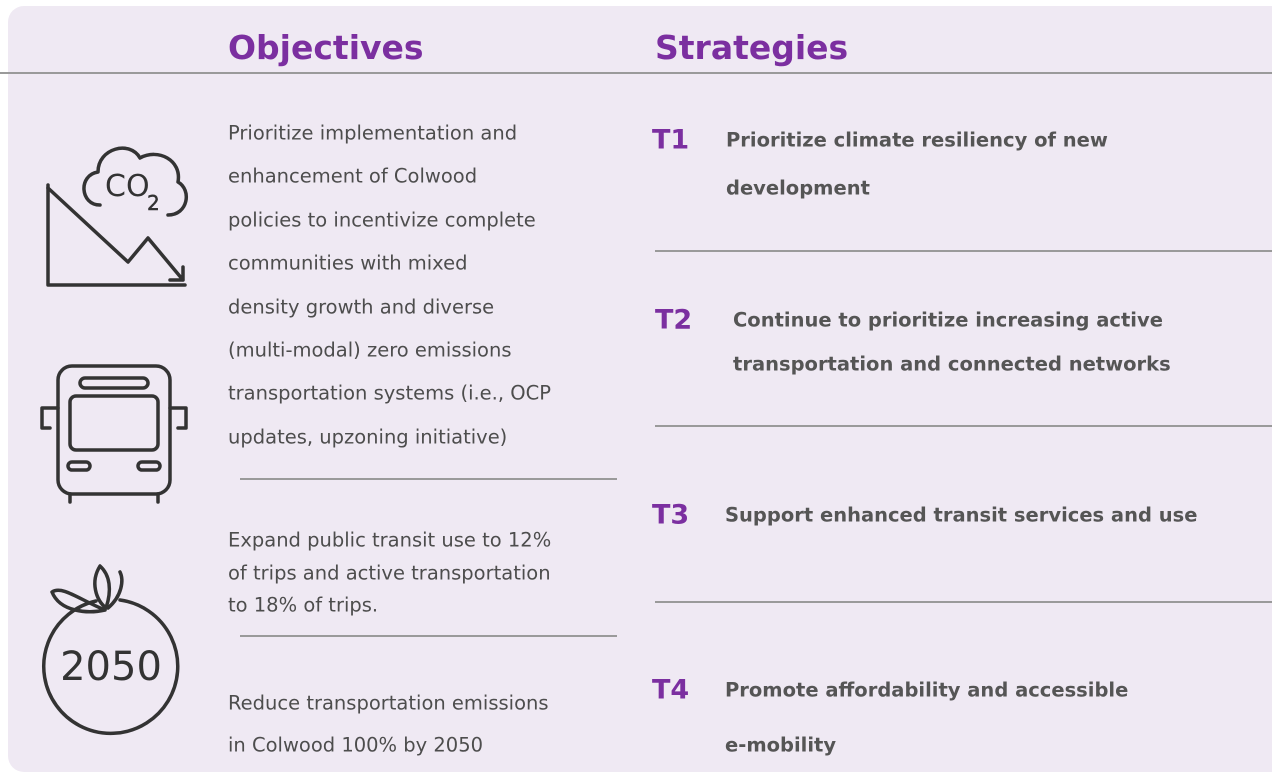  I want to click on icons: CO 2 2050, so click(114, 441).